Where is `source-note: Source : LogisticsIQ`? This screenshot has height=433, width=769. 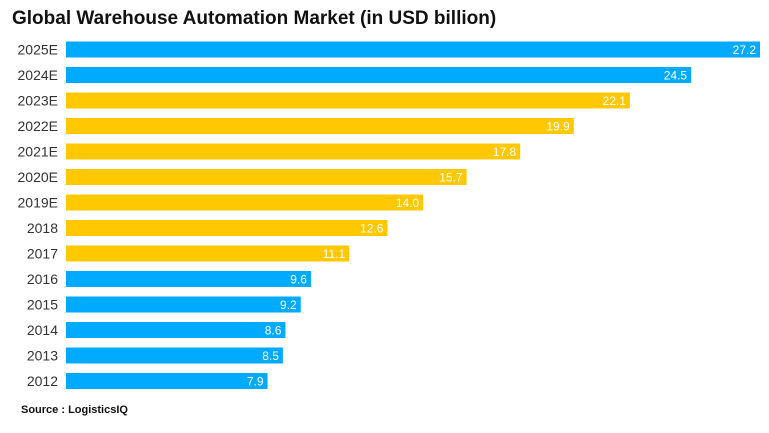 source-note: Source : LogisticsIQ is located at coordinates (74, 410).